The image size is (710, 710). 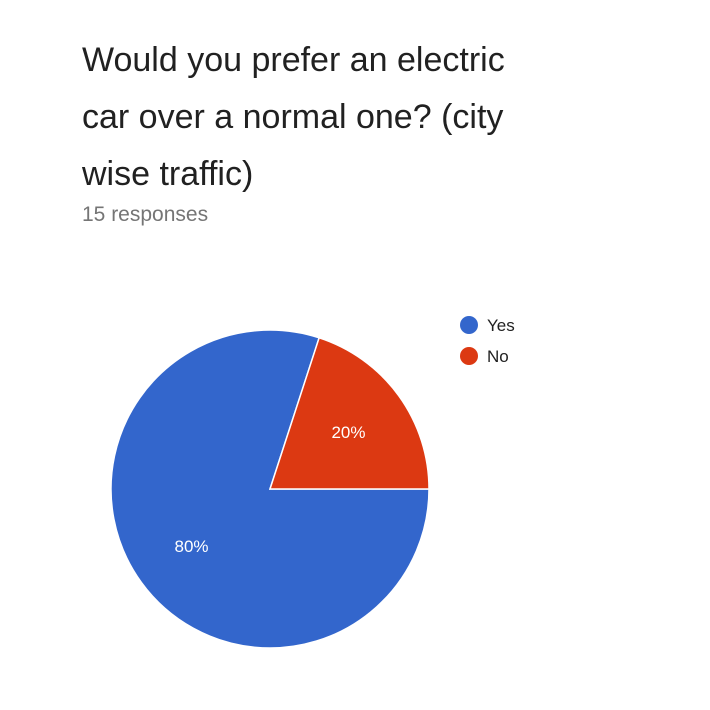 I want to click on legend-marker-yes, so click(x=469, y=325).